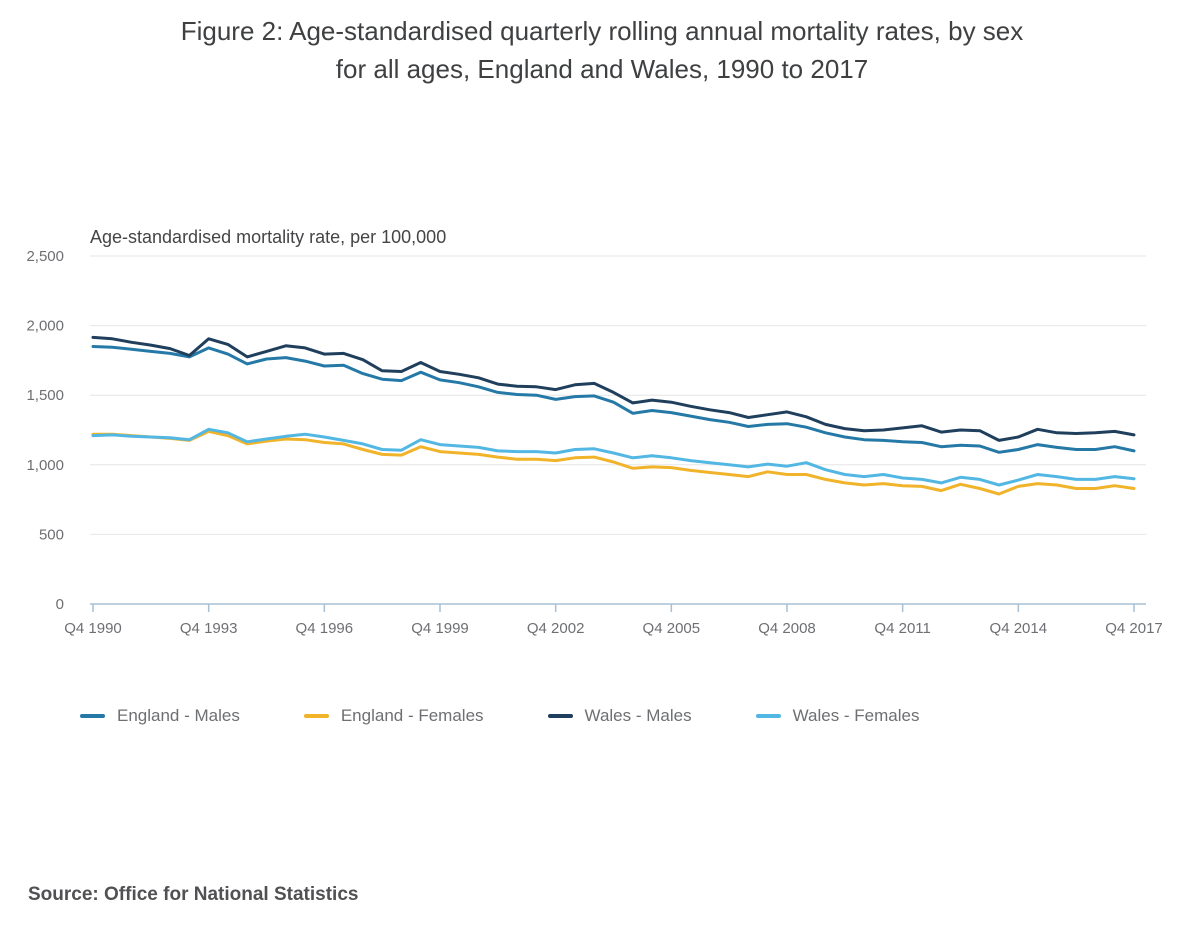  What do you see at coordinates (45, 256) in the screenshot?
I see `y-axis-label: 2,500` at bounding box center [45, 256].